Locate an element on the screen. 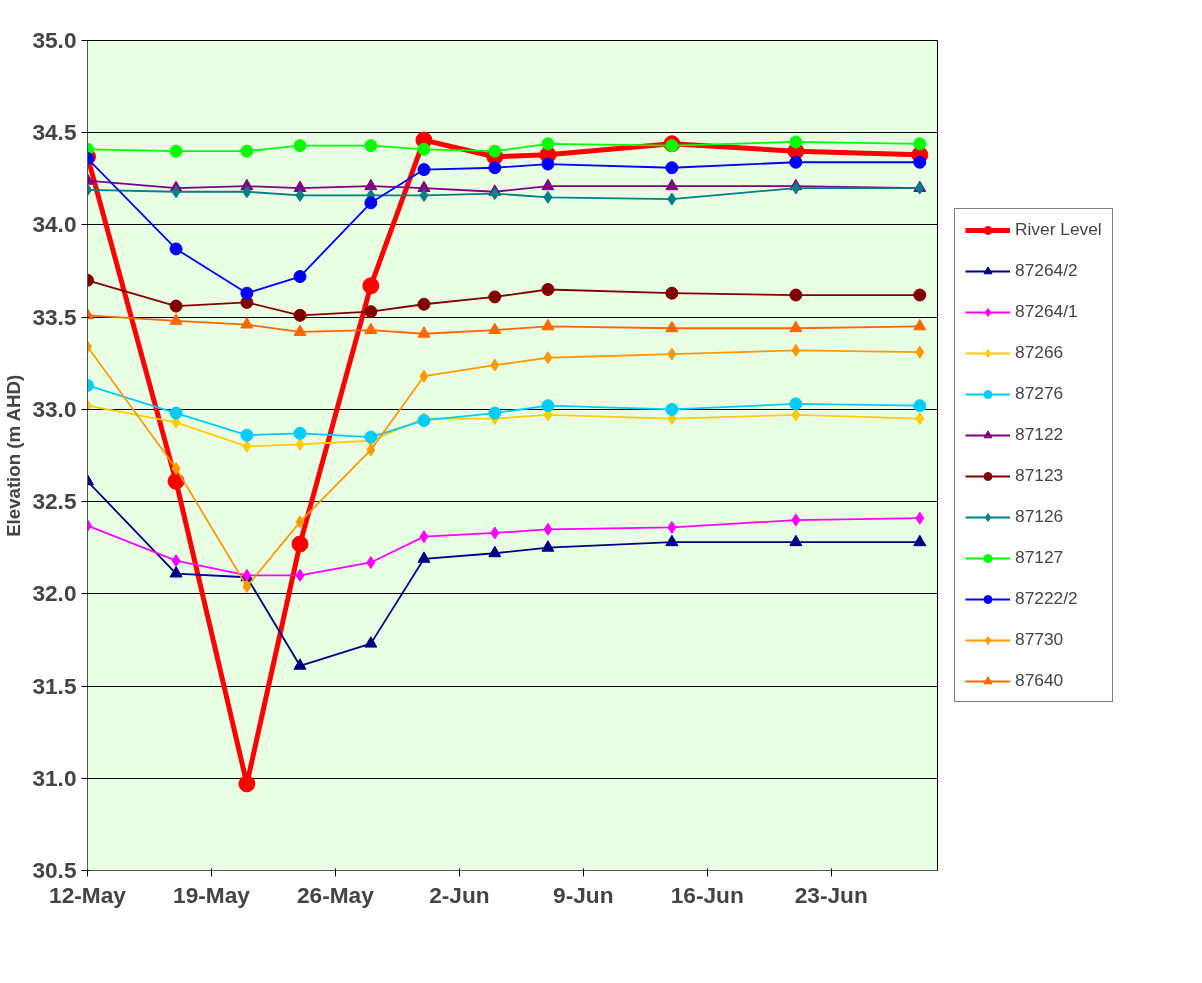  y-tick-label: 33.0 is located at coordinates (54, 408).